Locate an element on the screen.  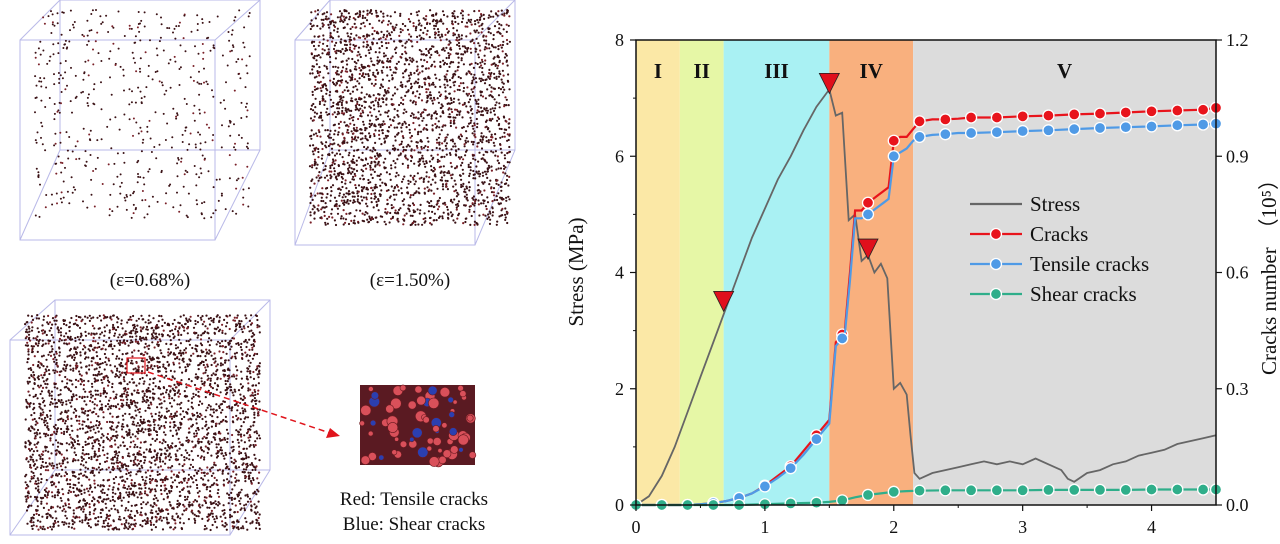
annotation-markers is located at coordinates (795, 193).